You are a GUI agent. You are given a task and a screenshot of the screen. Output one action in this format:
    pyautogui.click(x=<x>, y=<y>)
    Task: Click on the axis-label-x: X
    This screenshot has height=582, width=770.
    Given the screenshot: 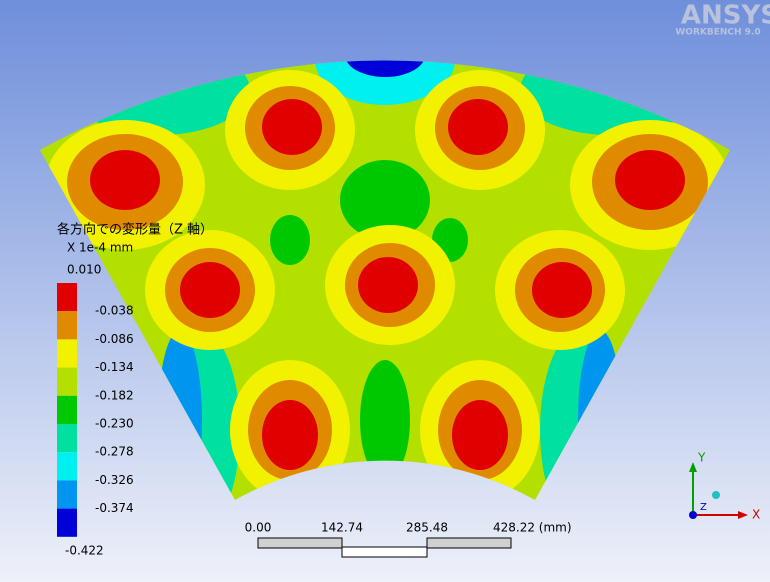 What is the action you would take?
    pyautogui.click(x=756, y=515)
    